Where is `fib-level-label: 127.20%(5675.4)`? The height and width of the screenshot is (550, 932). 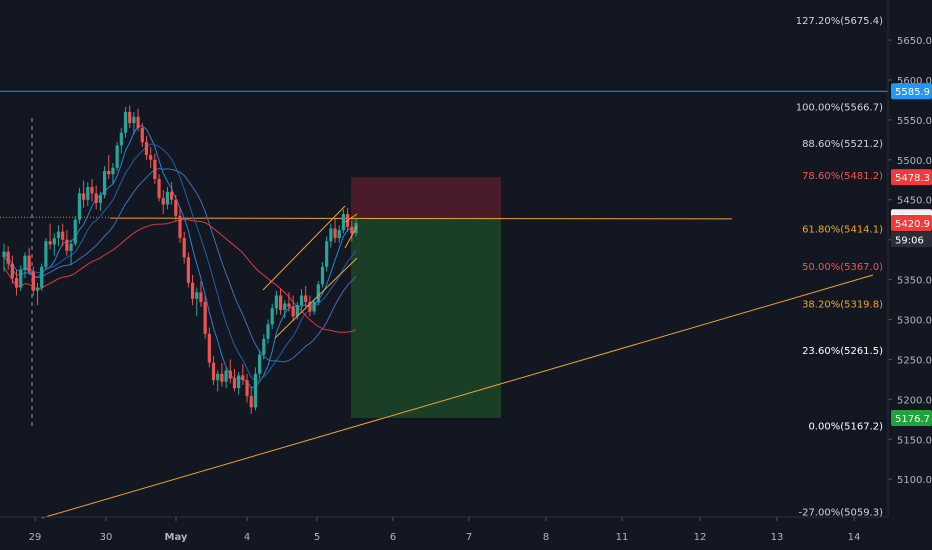
fib-level-label: 127.20%(5675.4) is located at coordinates (839, 21).